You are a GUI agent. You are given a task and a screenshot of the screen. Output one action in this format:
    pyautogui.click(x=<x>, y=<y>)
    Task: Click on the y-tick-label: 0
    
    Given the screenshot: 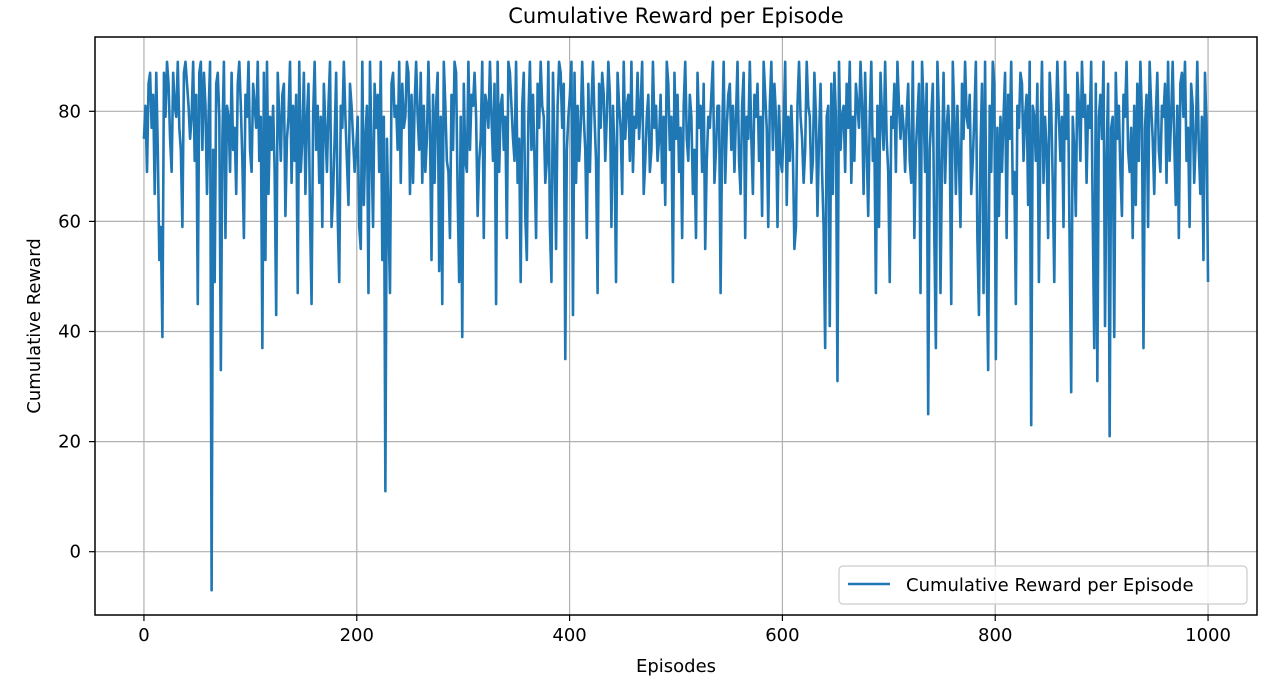 What is the action you would take?
    pyautogui.click(x=75, y=552)
    